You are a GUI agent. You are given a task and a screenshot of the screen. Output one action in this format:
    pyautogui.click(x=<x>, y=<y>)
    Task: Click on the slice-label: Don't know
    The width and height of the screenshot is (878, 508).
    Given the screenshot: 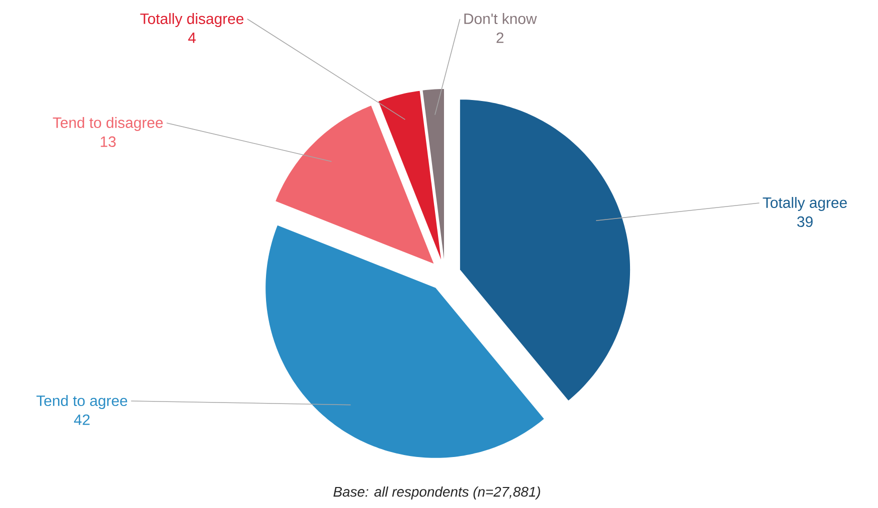 What is the action you would take?
    pyautogui.click(x=500, y=18)
    